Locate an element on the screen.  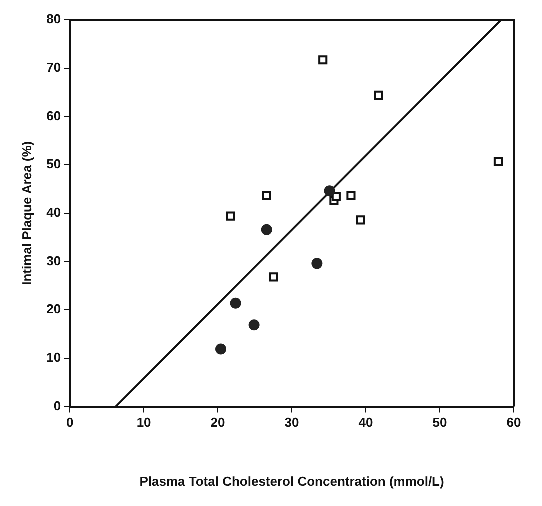
x-tick-label: 30 is located at coordinates (292, 422).